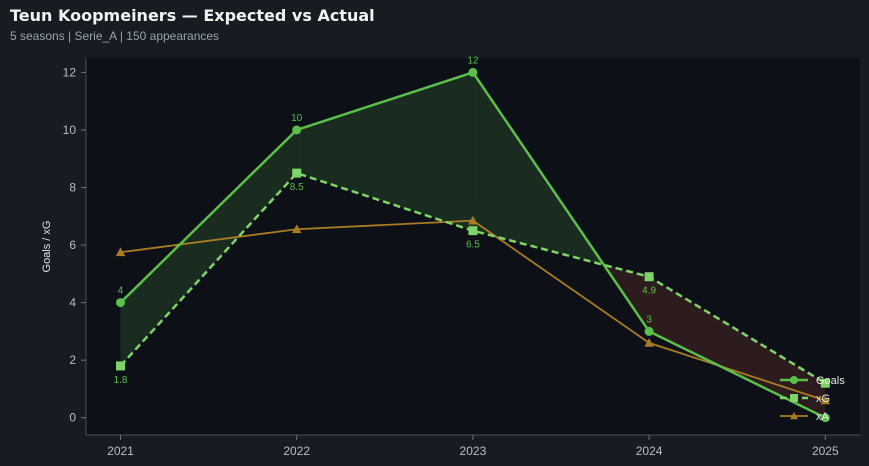  What do you see at coordinates (120, 451) in the screenshot?
I see `x-tick-label: 2021` at bounding box center [120, 451].